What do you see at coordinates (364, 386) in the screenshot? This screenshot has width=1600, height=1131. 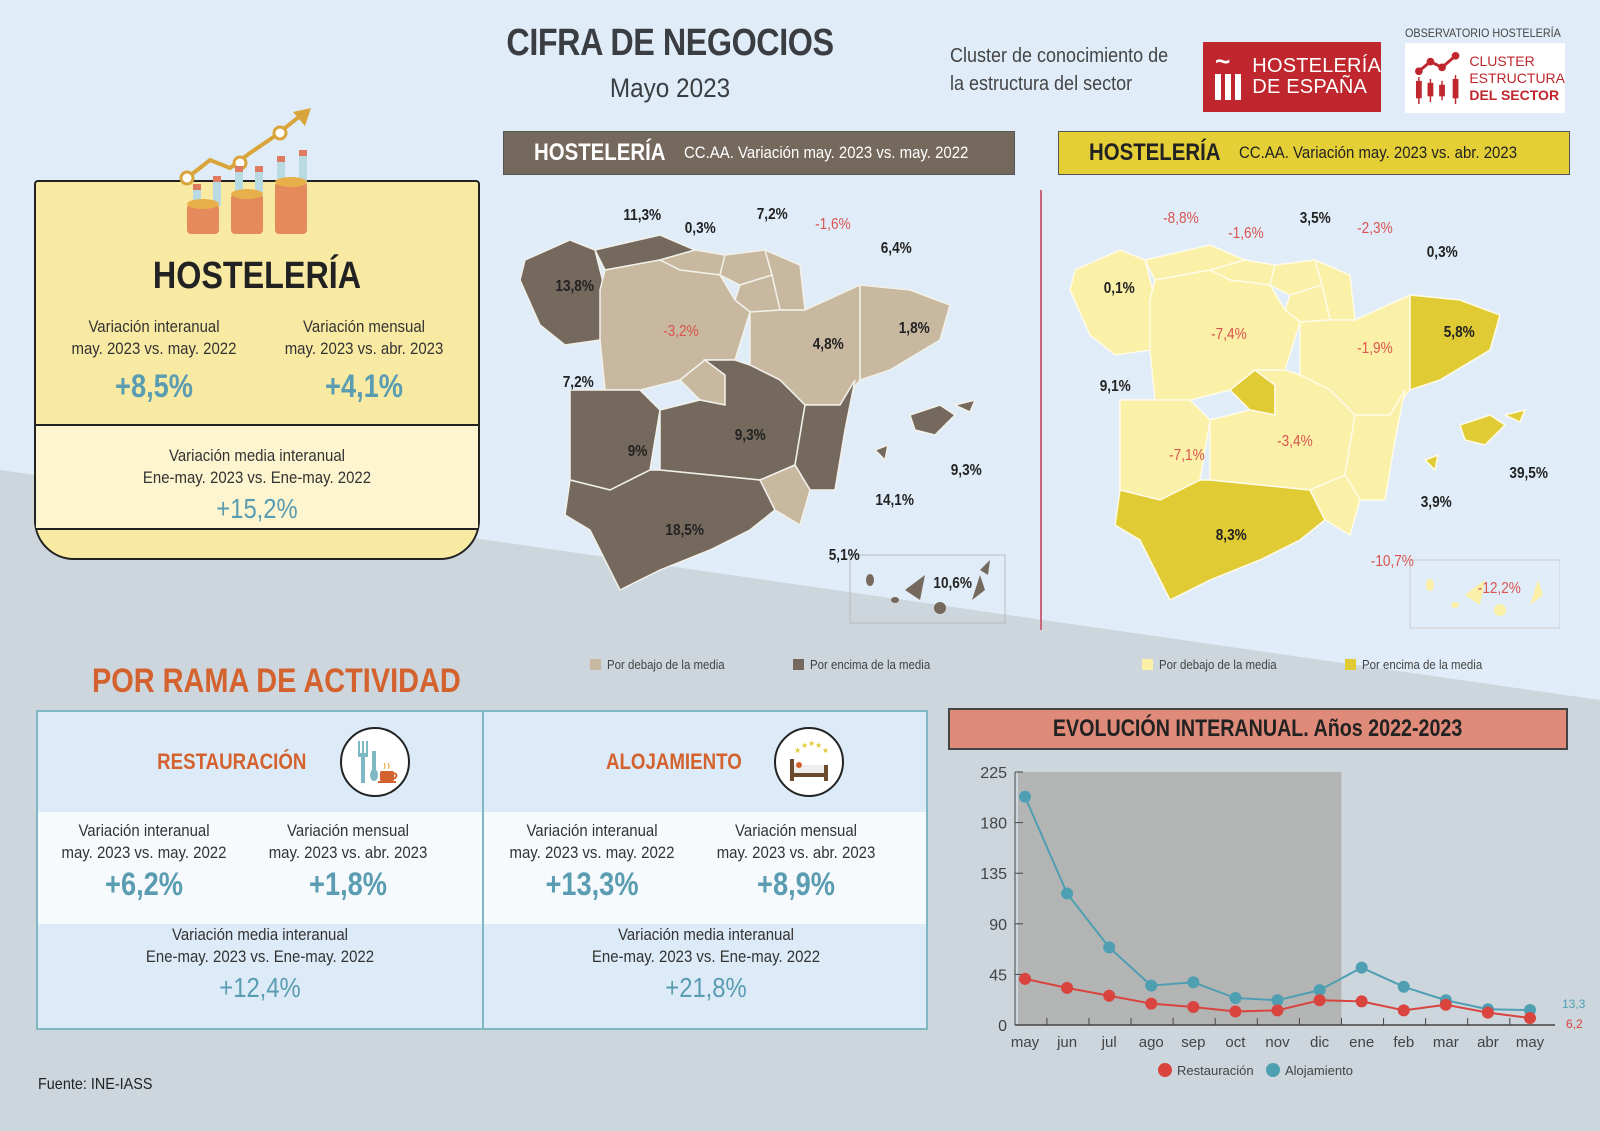 I see `metric-value: +4,1%` at bounding box center [364, 386].